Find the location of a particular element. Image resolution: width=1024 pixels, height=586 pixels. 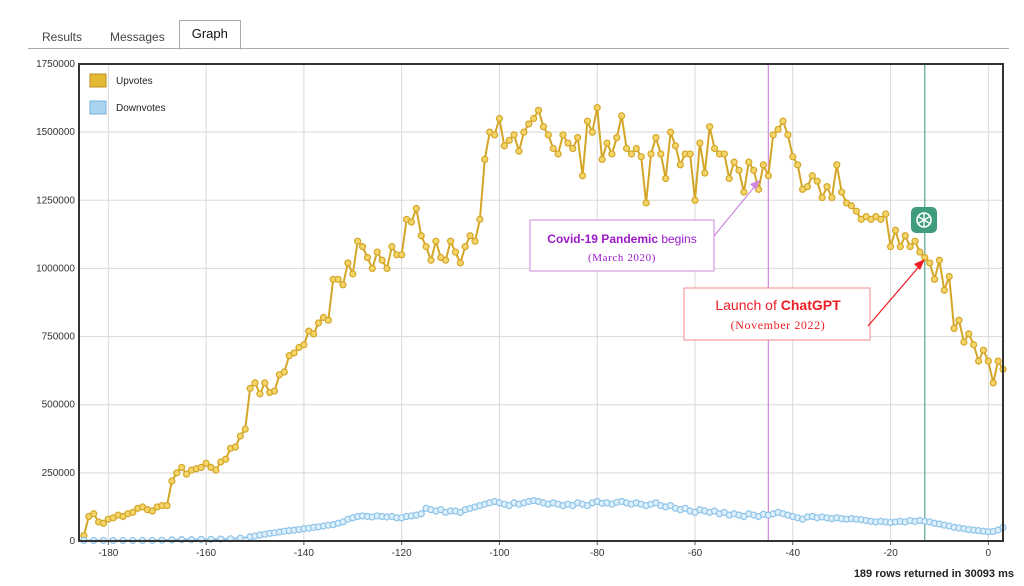

x-tick-label: -20 is located at coordinates (890, 553).